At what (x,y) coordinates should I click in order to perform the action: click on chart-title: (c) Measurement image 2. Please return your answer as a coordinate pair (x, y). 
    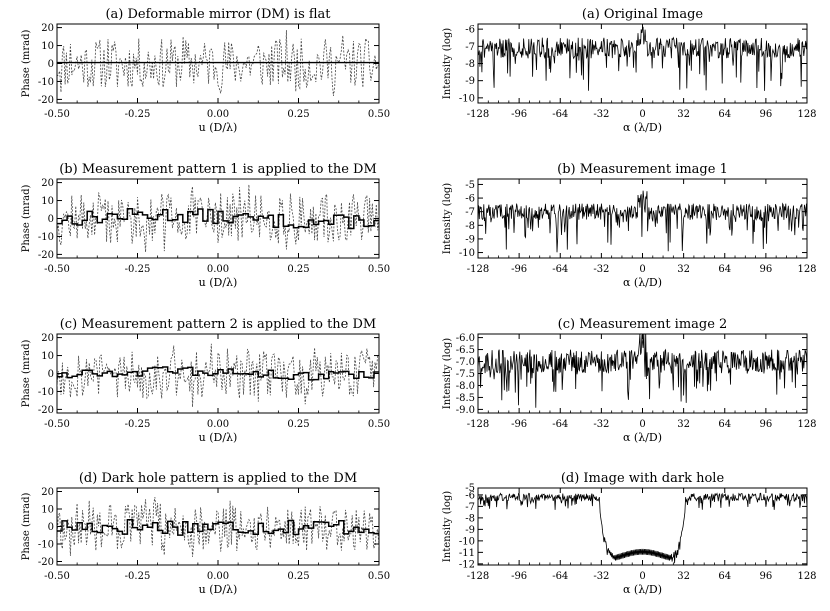
    Looking at the image, I should click on (643, 324).